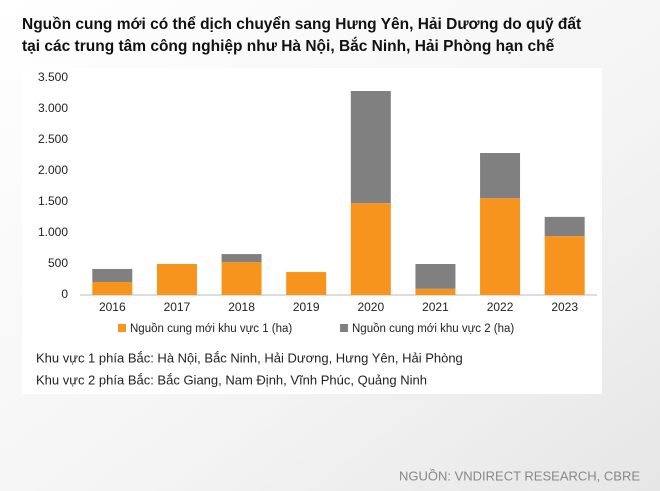  Describe the element at coordinates (370, 307) in the screenshot. I see `x-tick-label: 2020` at that location.